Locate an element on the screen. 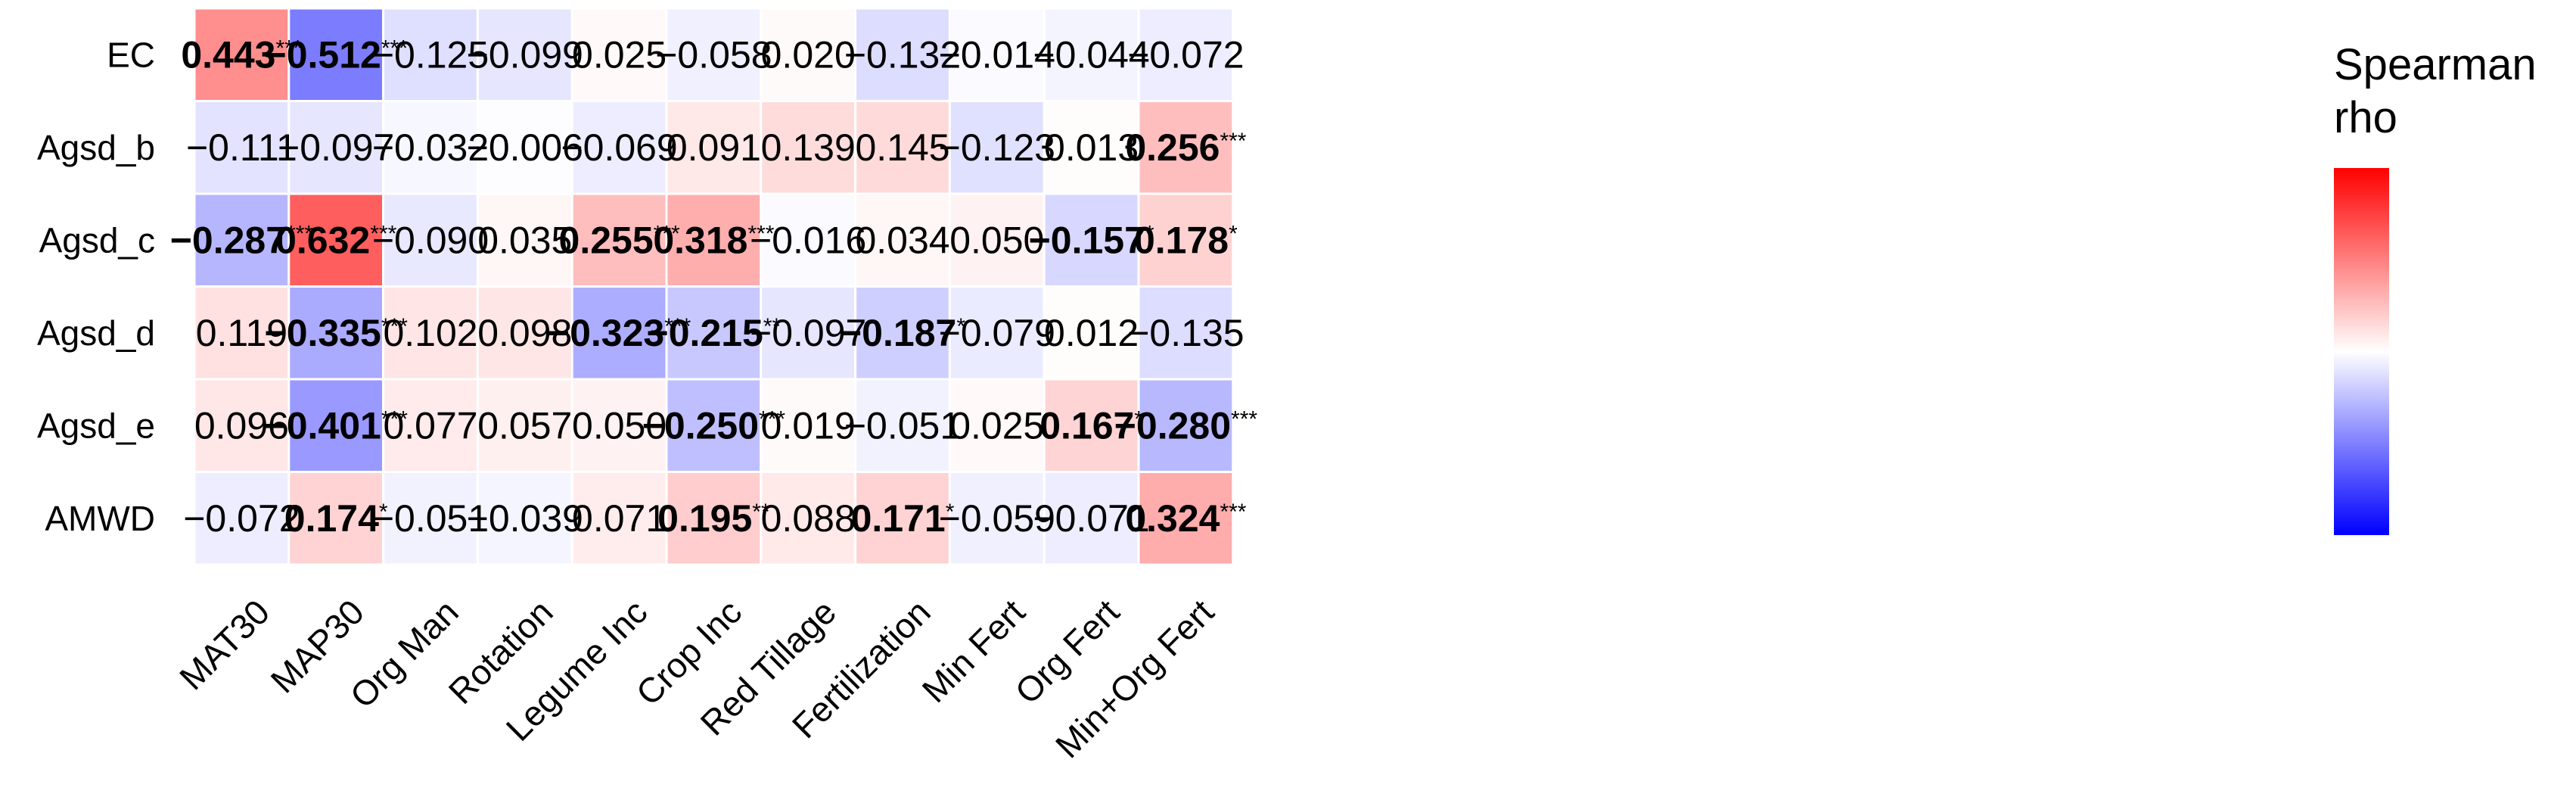 Image resolution: width=2576 pixels, height=797 pixels. cell-value-label: −0.069 is located at coordinates (619, 147).